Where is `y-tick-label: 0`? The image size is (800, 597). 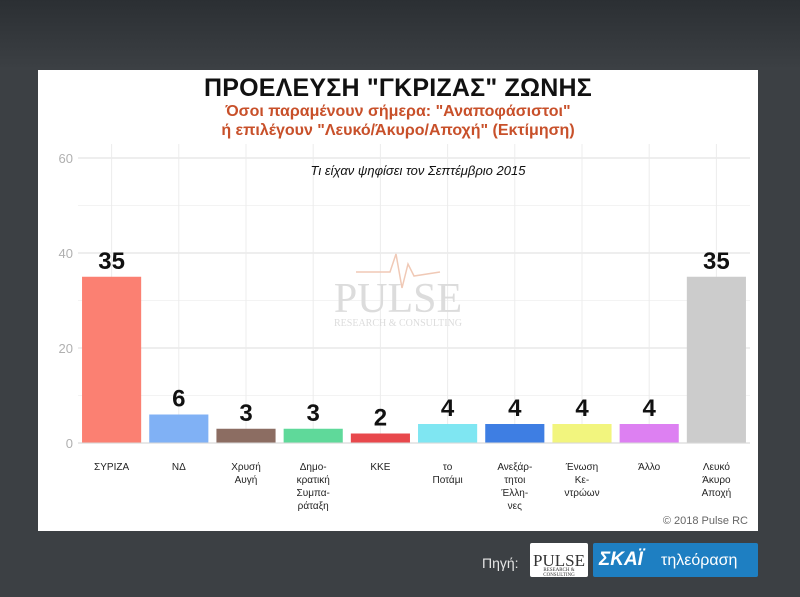 y-tick-label: 0 is located at coordinates (69, 443).